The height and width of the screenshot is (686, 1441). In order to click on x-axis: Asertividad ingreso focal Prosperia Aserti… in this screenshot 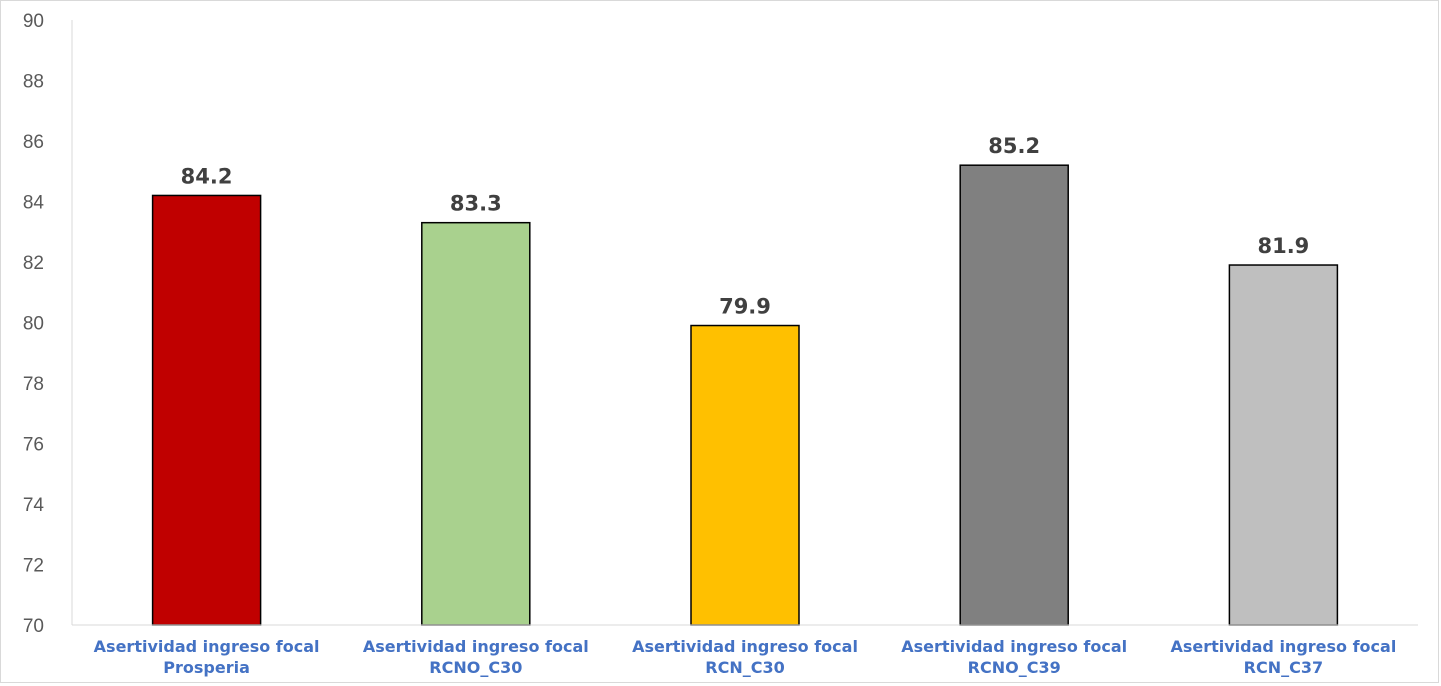, I will do `click(745, 650)`.